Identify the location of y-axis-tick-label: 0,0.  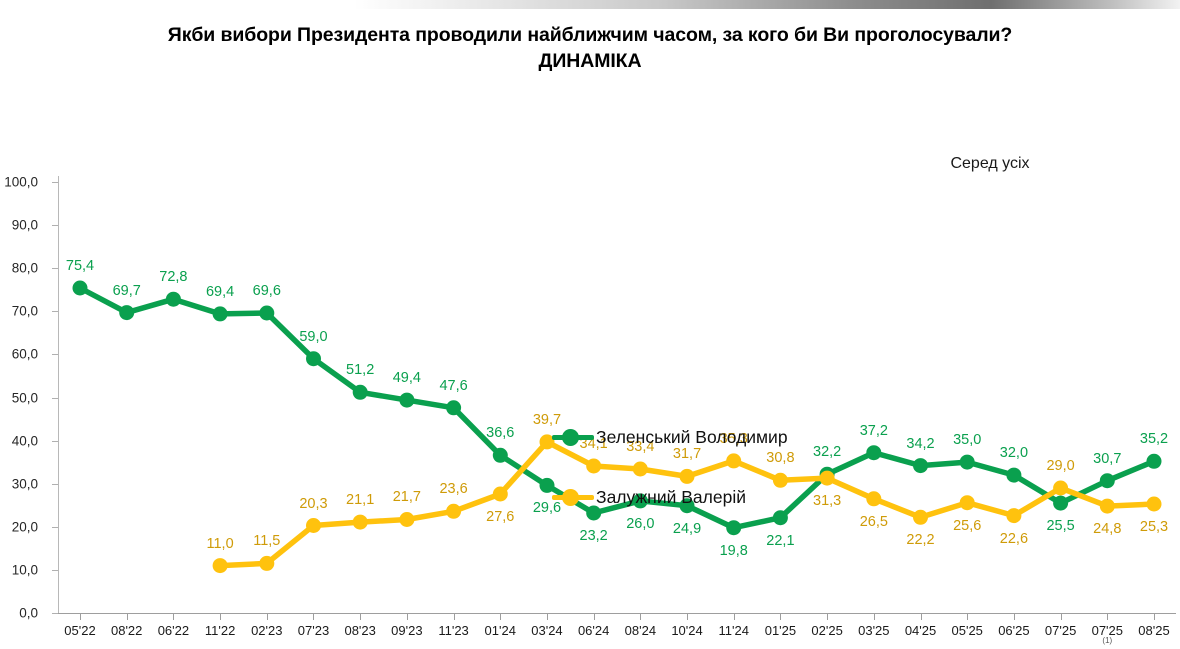
(28, 613).